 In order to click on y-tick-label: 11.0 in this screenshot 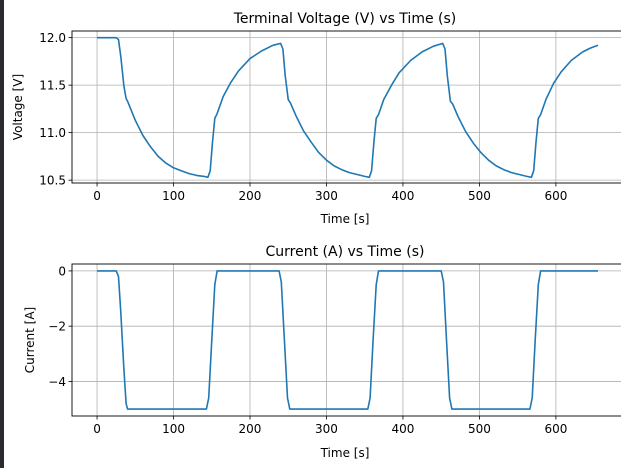, I will do `click(52, 133)`.